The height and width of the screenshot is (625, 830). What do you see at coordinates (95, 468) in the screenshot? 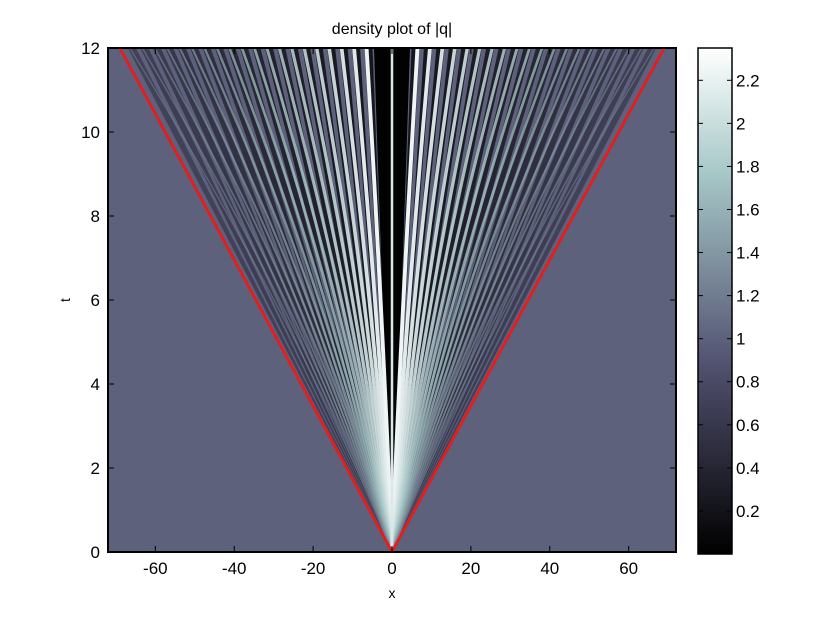
I see `y-tick-label: 2` at bounding box center [95, 468].